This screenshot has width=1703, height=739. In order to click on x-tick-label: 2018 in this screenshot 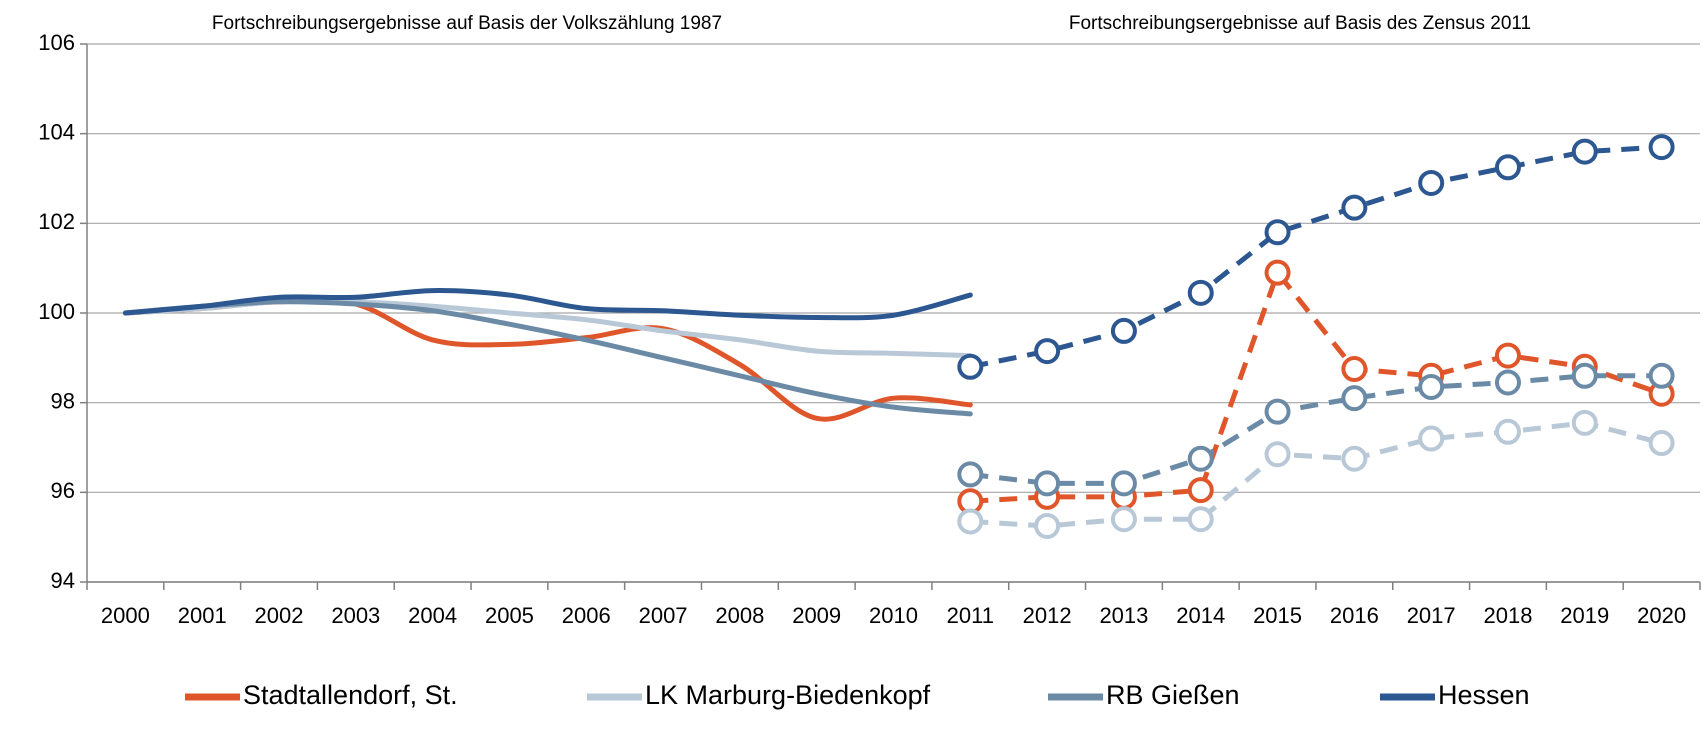, I will do `click(1507, 615)`.